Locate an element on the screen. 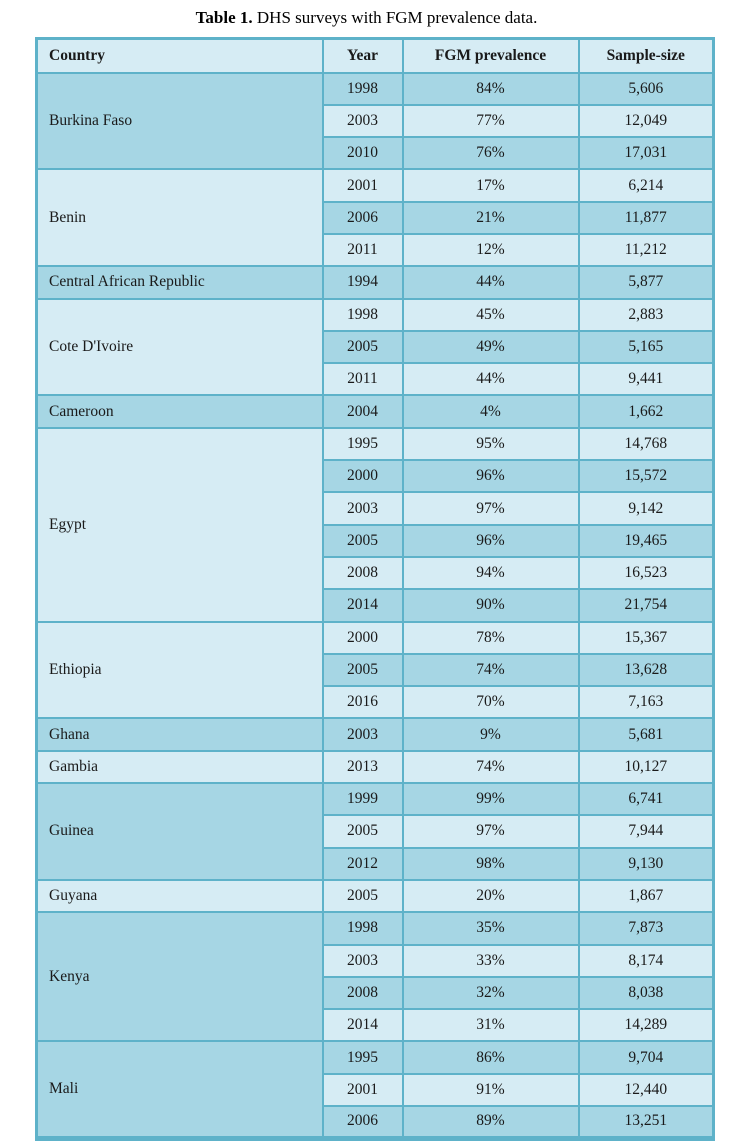  table-row: Cote D'Ivoire 1998 45% 2,883 is located at coordinates (375, 347).